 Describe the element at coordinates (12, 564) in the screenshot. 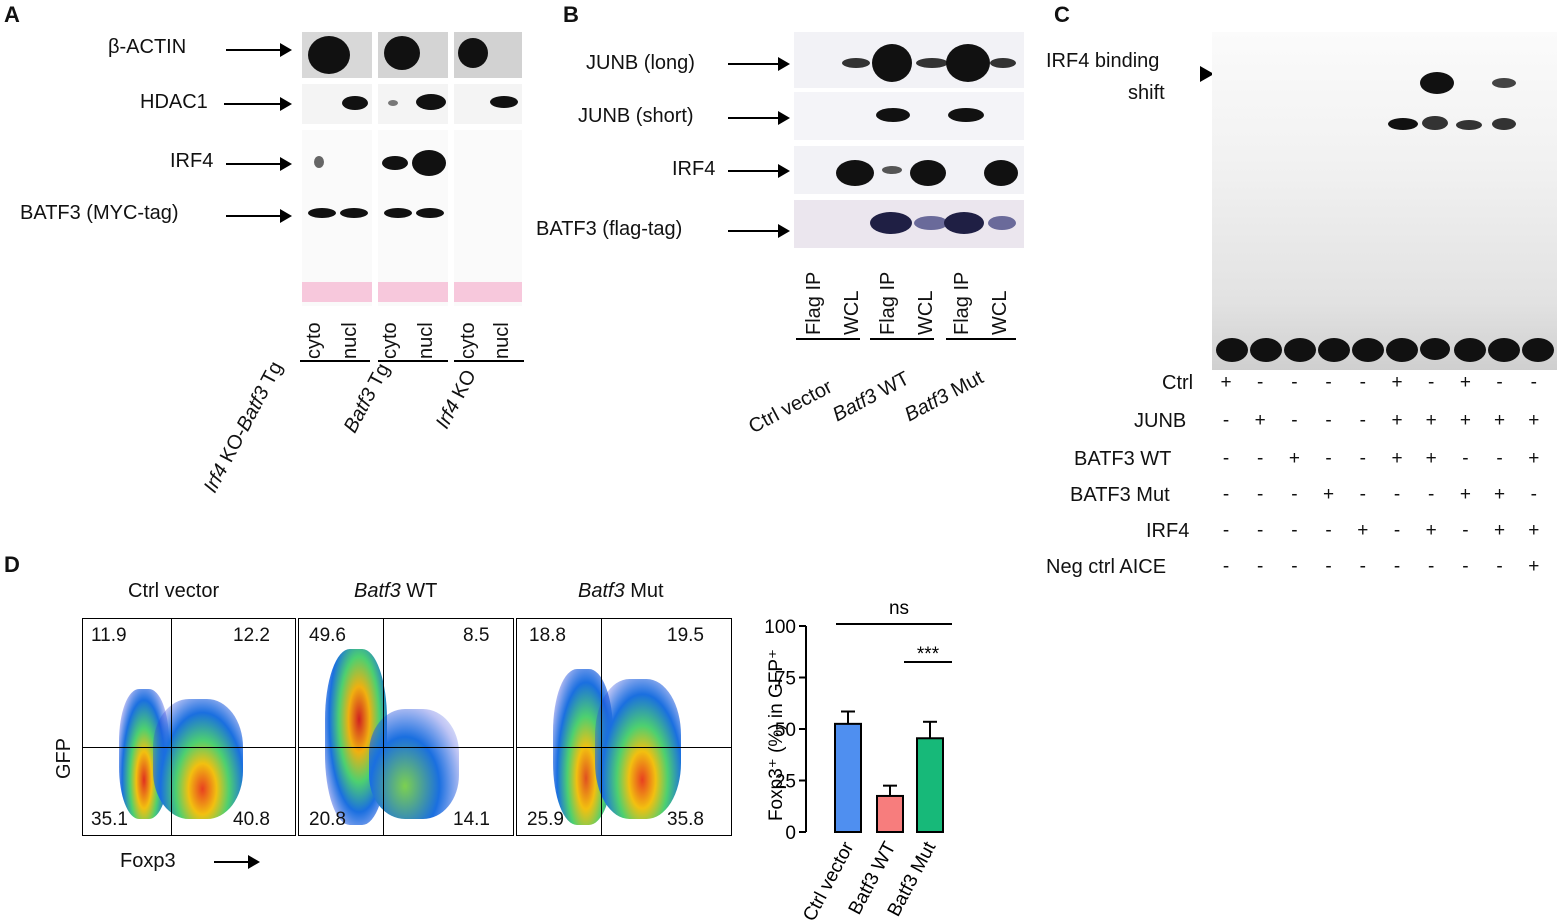

I see `panel-d-label: D` at that location.